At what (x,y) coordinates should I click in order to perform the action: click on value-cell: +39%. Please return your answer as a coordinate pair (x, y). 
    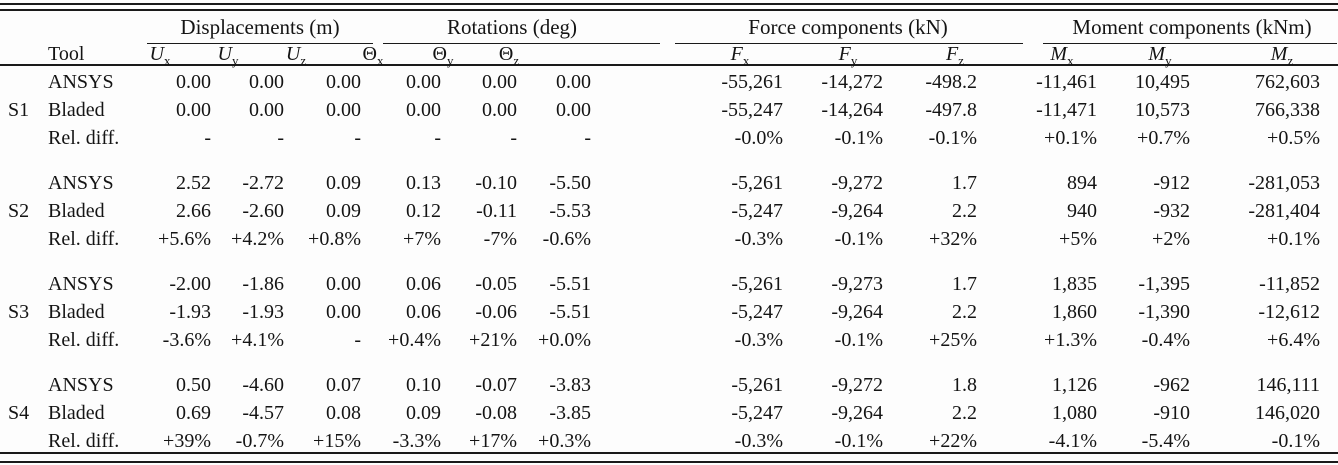
    Looking at the image, I should click on (187, 441).